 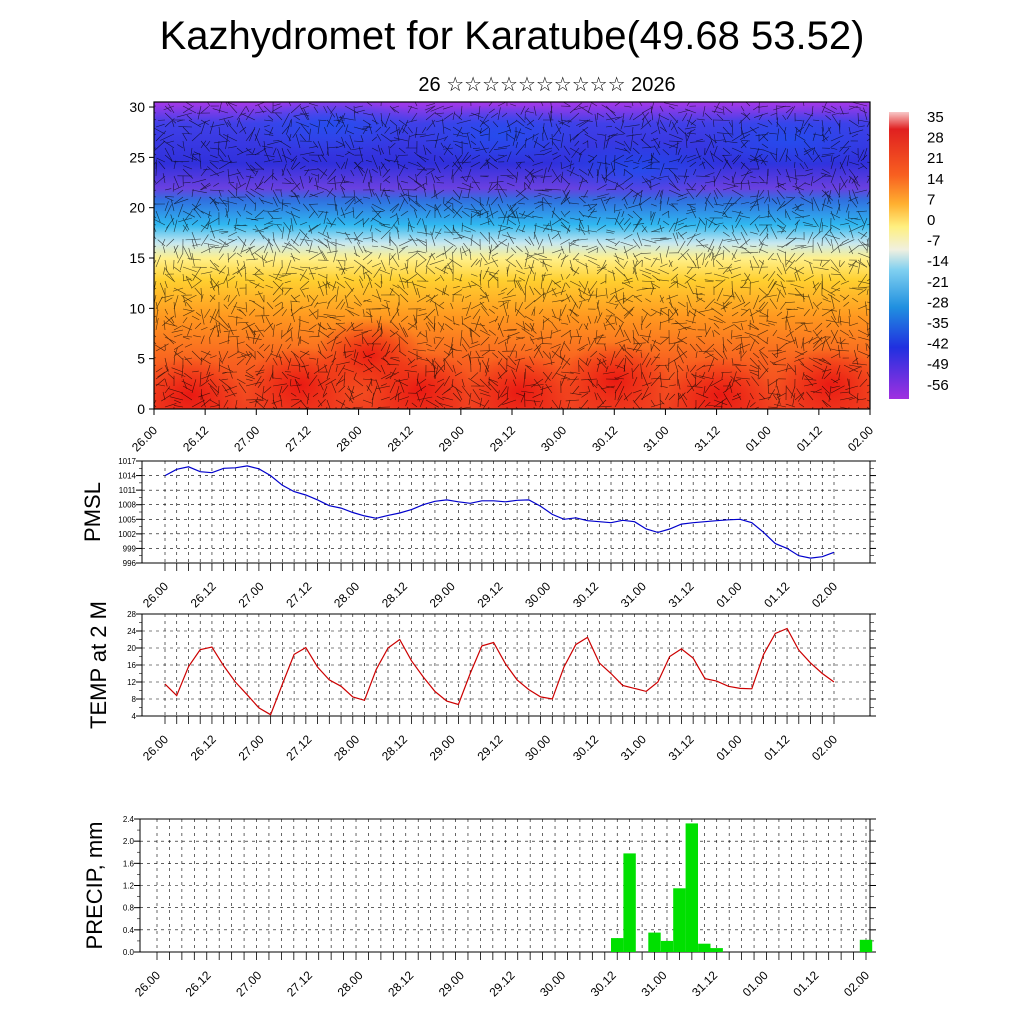 I want to click on x-tick-label: 30.00, so click(x=553, y=438).